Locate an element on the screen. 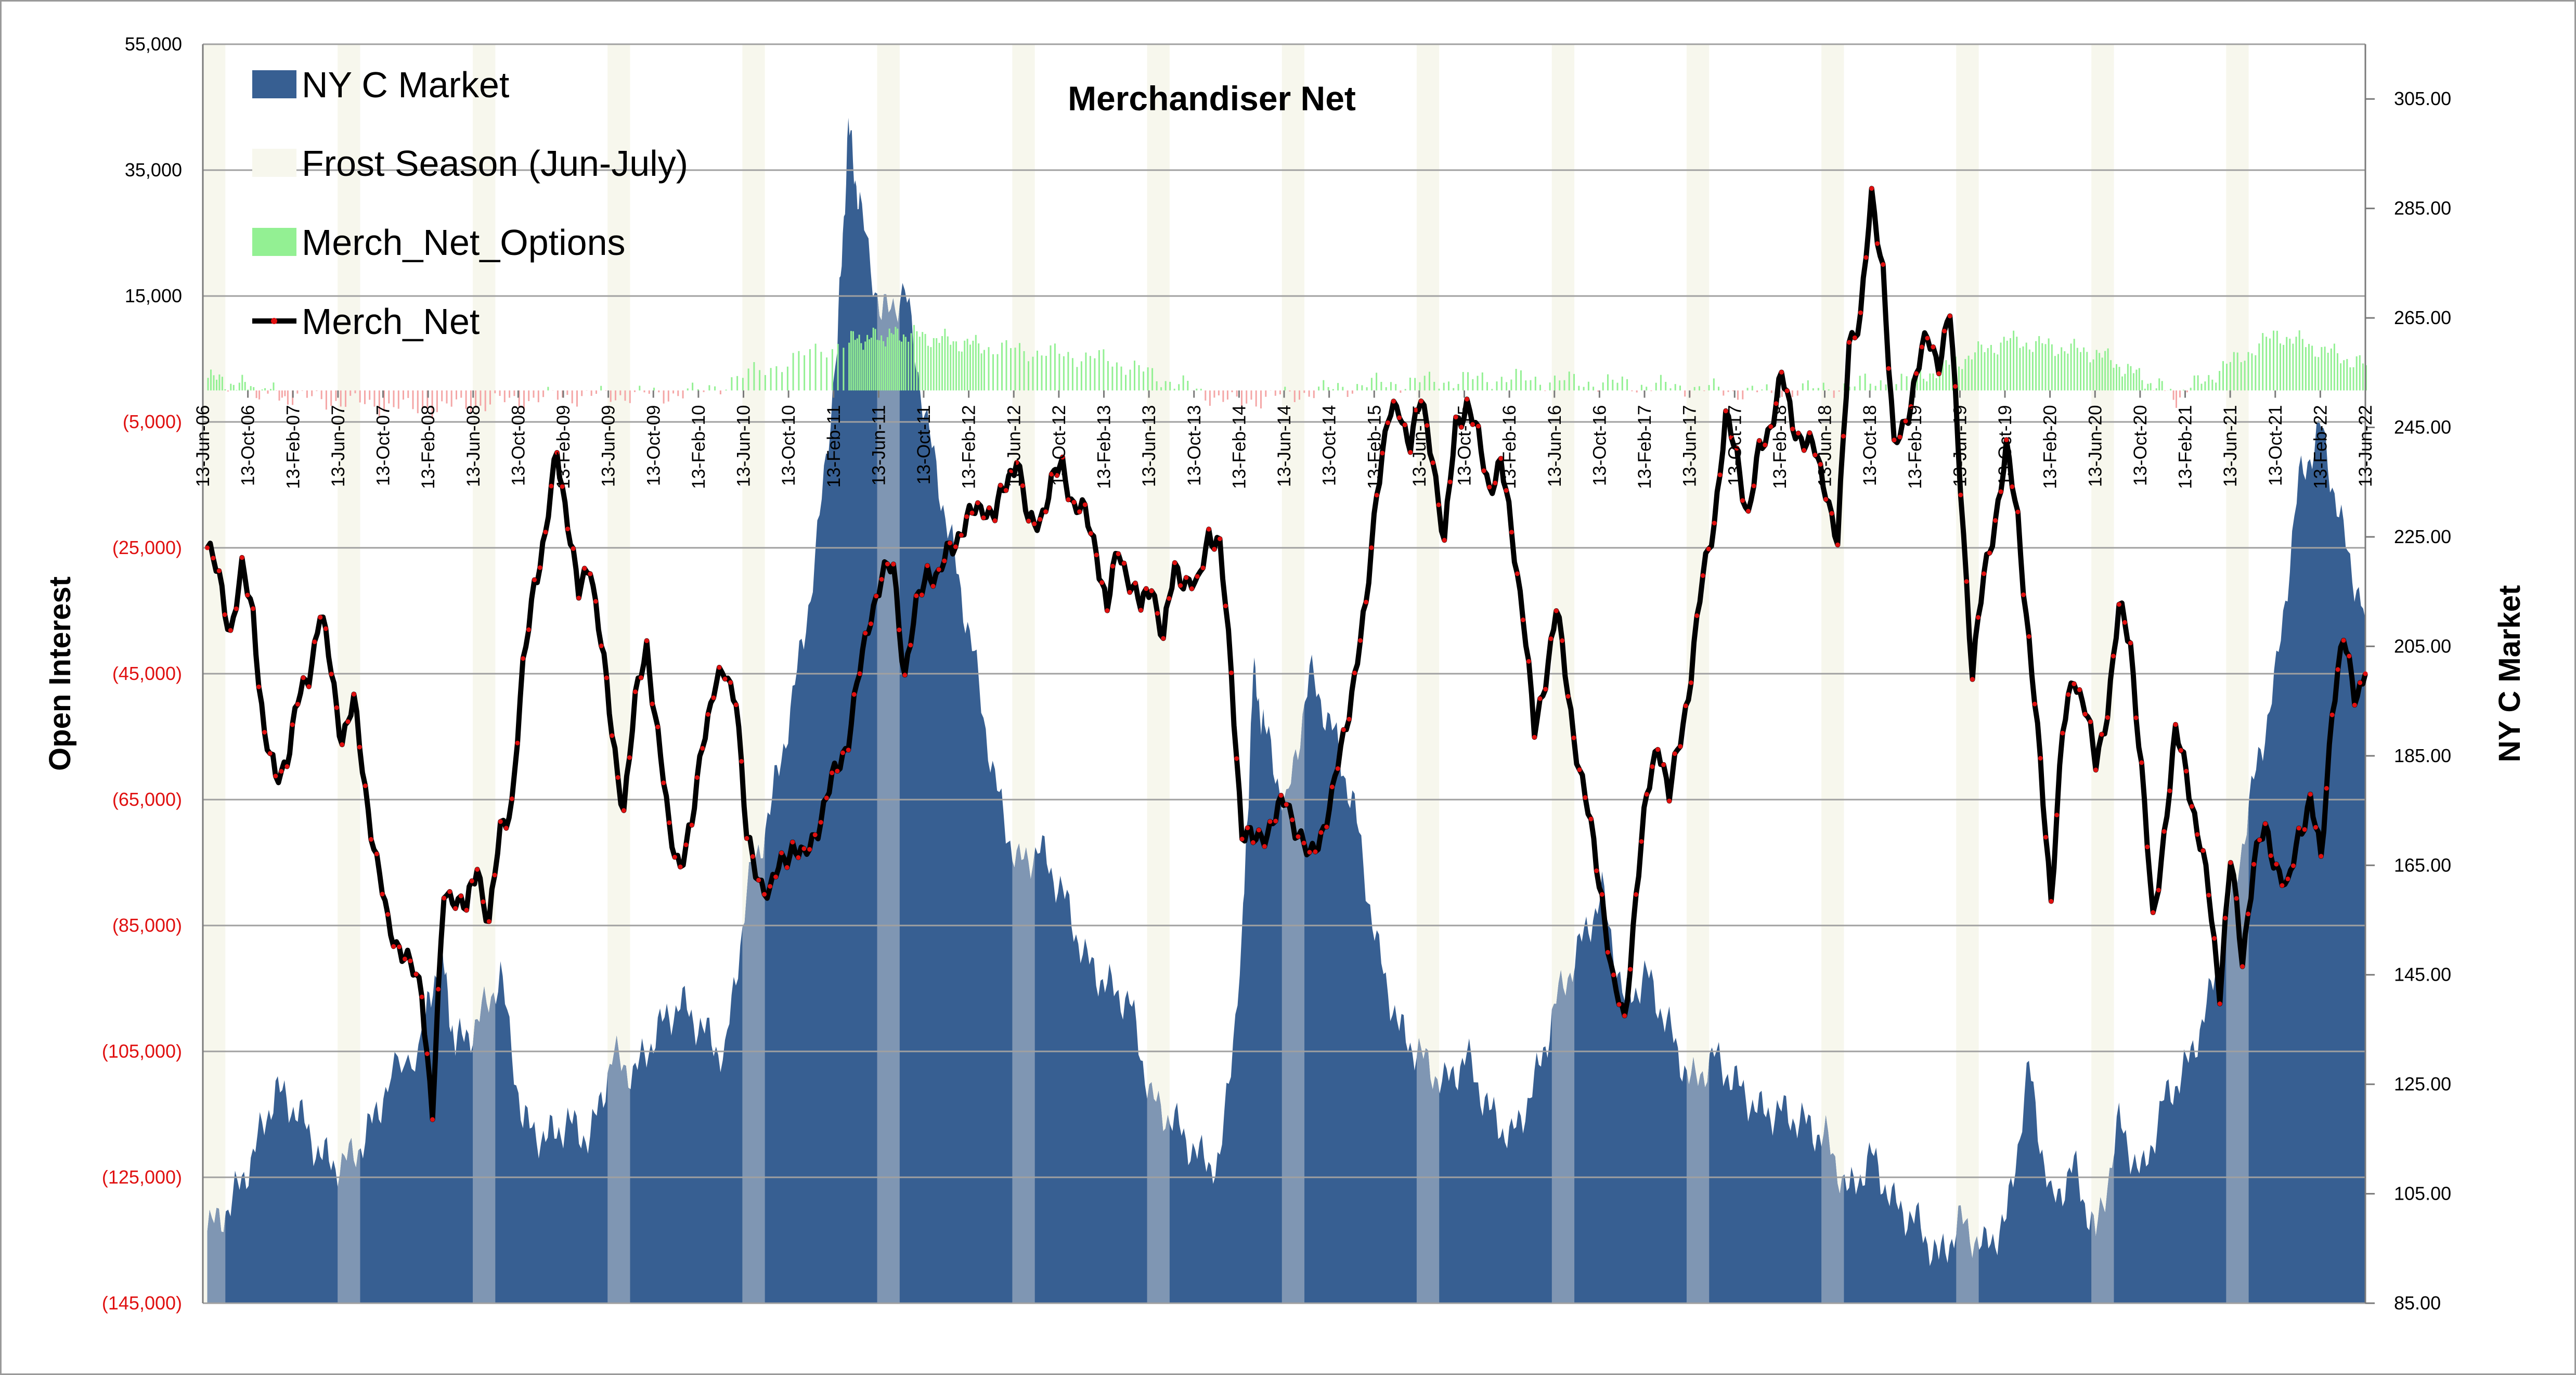 This screenshot has width=2576, height=1375. x-tick-label: 13-Jun-16 is located at coordinates (1555, 446).